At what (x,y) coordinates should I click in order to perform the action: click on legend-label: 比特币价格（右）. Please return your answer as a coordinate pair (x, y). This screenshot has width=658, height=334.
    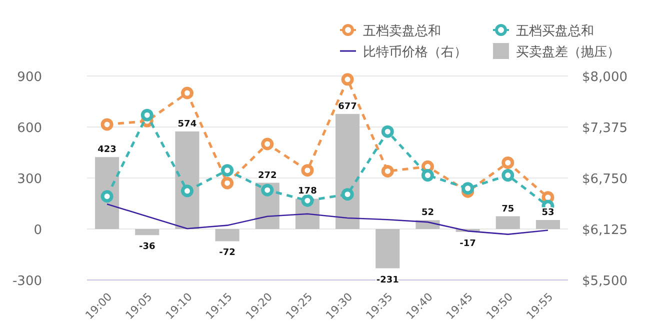
    Looking at the image, I should click on (415, 52).